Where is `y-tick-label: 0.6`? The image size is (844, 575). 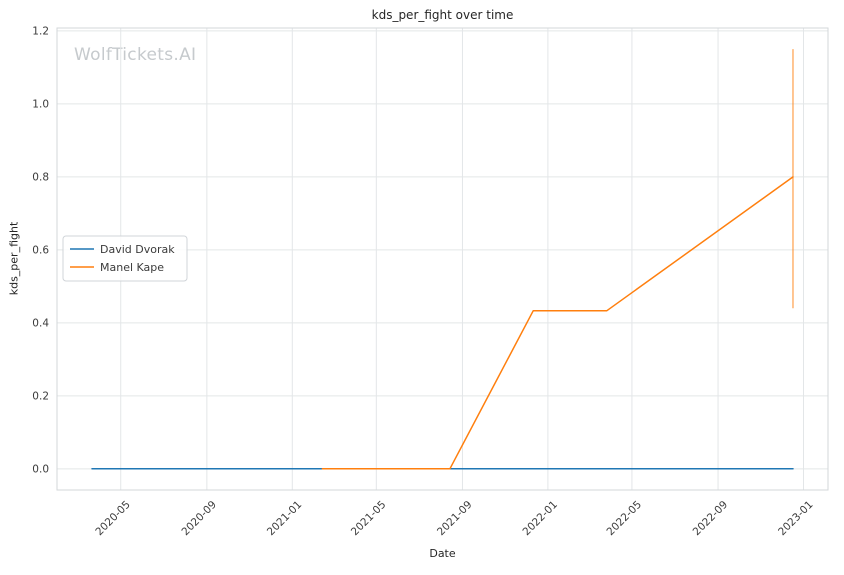
y-tick-label: 0.6 is located at coordinates (40, 250).